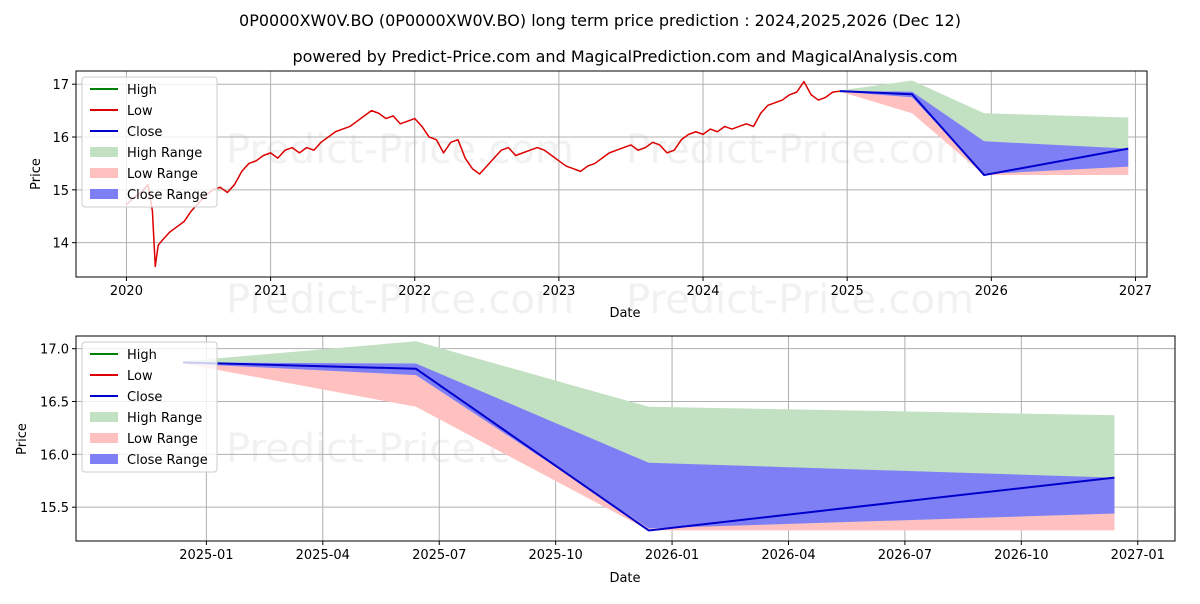 The width and height of the screenshot is (1200, 604). Describe the element at coordinates (555, 555) in the screenshot. I see `x-tick-label: 2025-10` at that location.